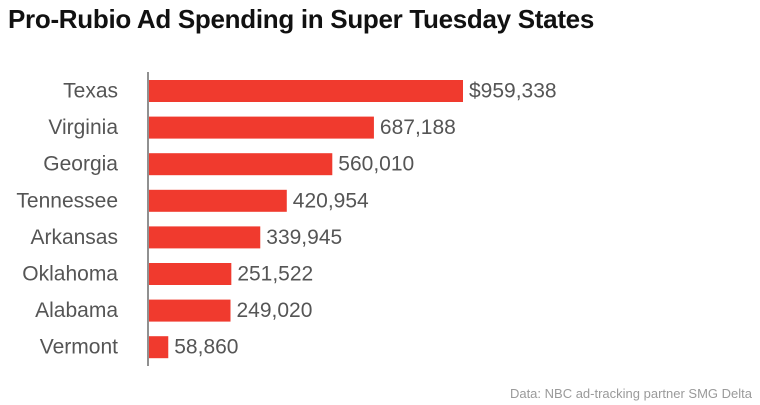 The width and height of the screenshot is (760, 405). I want to click on category-label-oklahoma: Oklahoma, so click(70, 274).